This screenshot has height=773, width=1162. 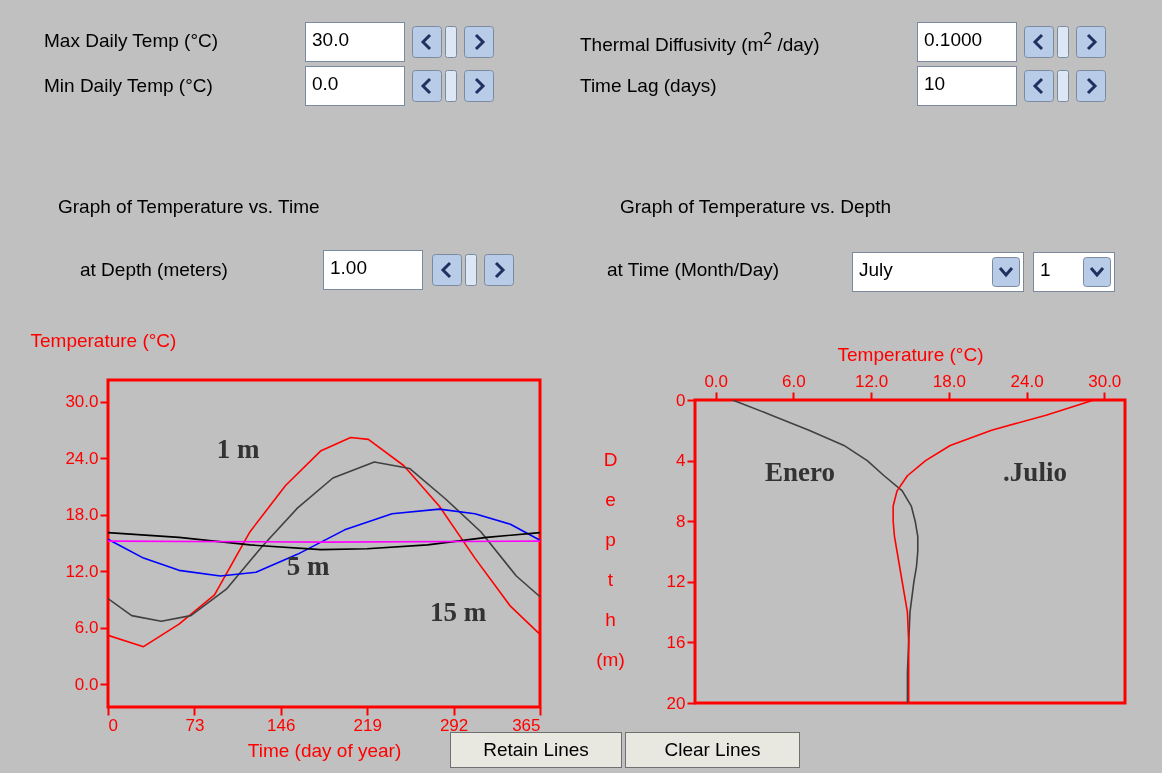 What do you see at coordinates (700, 43) in the screenshot?
I see `text: Thermal Diffusivity (m$^{2}$ /day)` at bounding box center [700, 43].